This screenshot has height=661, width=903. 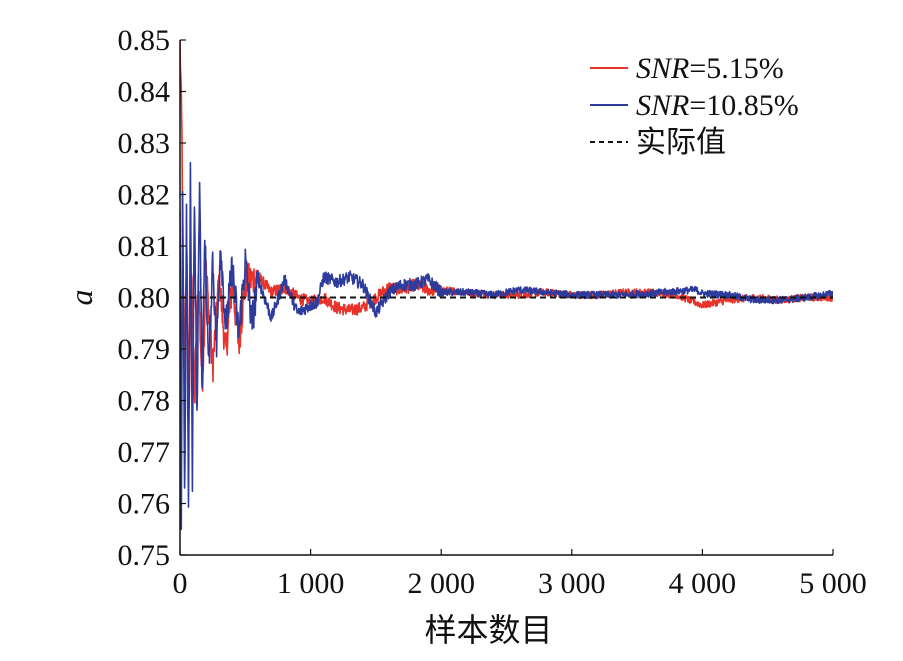 I want to click on legend-label-text: =10.85%, so click(x=743, y=105).